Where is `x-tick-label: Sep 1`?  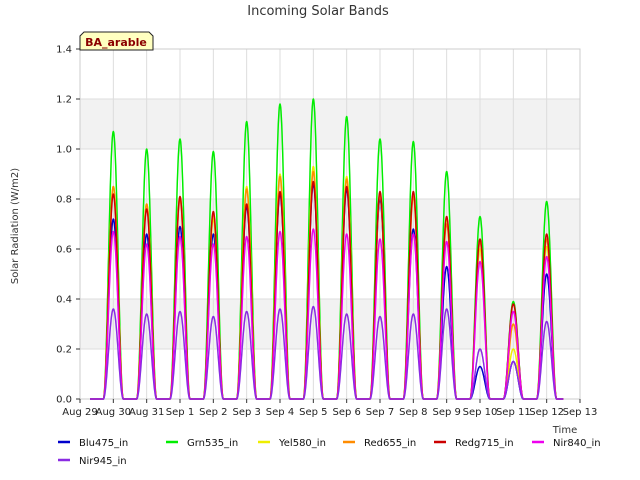 x-tick-label: Sep 1 is located at coordinates (180, 412).